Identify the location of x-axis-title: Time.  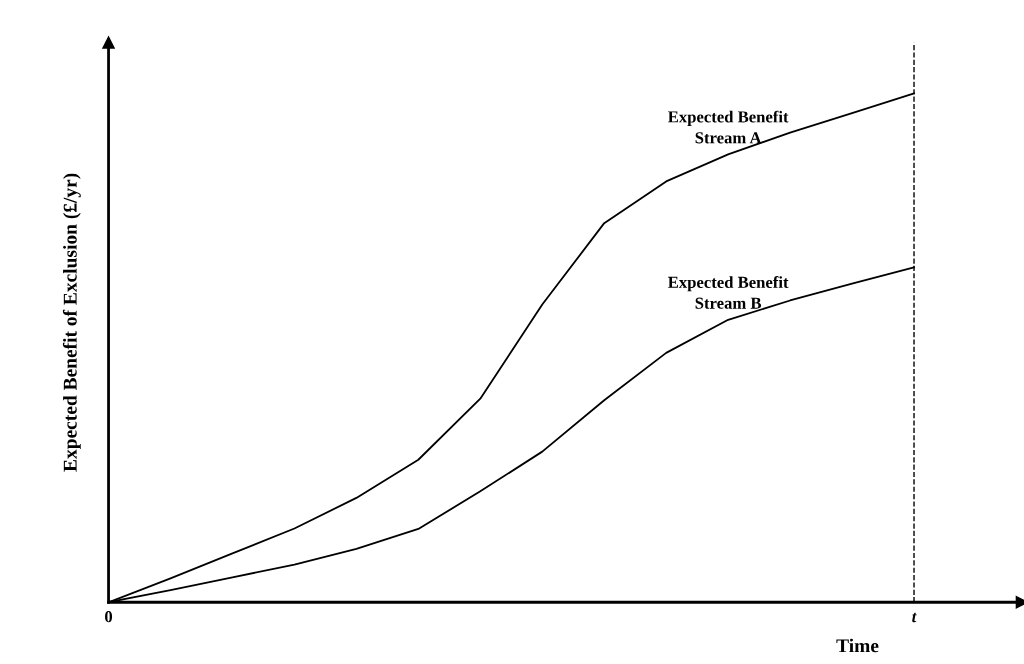
(857, 645).